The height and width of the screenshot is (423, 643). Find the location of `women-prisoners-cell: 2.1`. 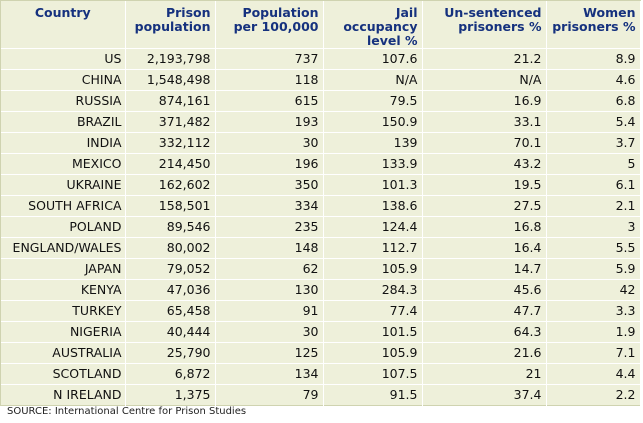

women-prisoners-cell: 2.1 is located at coordinates (593, 206).